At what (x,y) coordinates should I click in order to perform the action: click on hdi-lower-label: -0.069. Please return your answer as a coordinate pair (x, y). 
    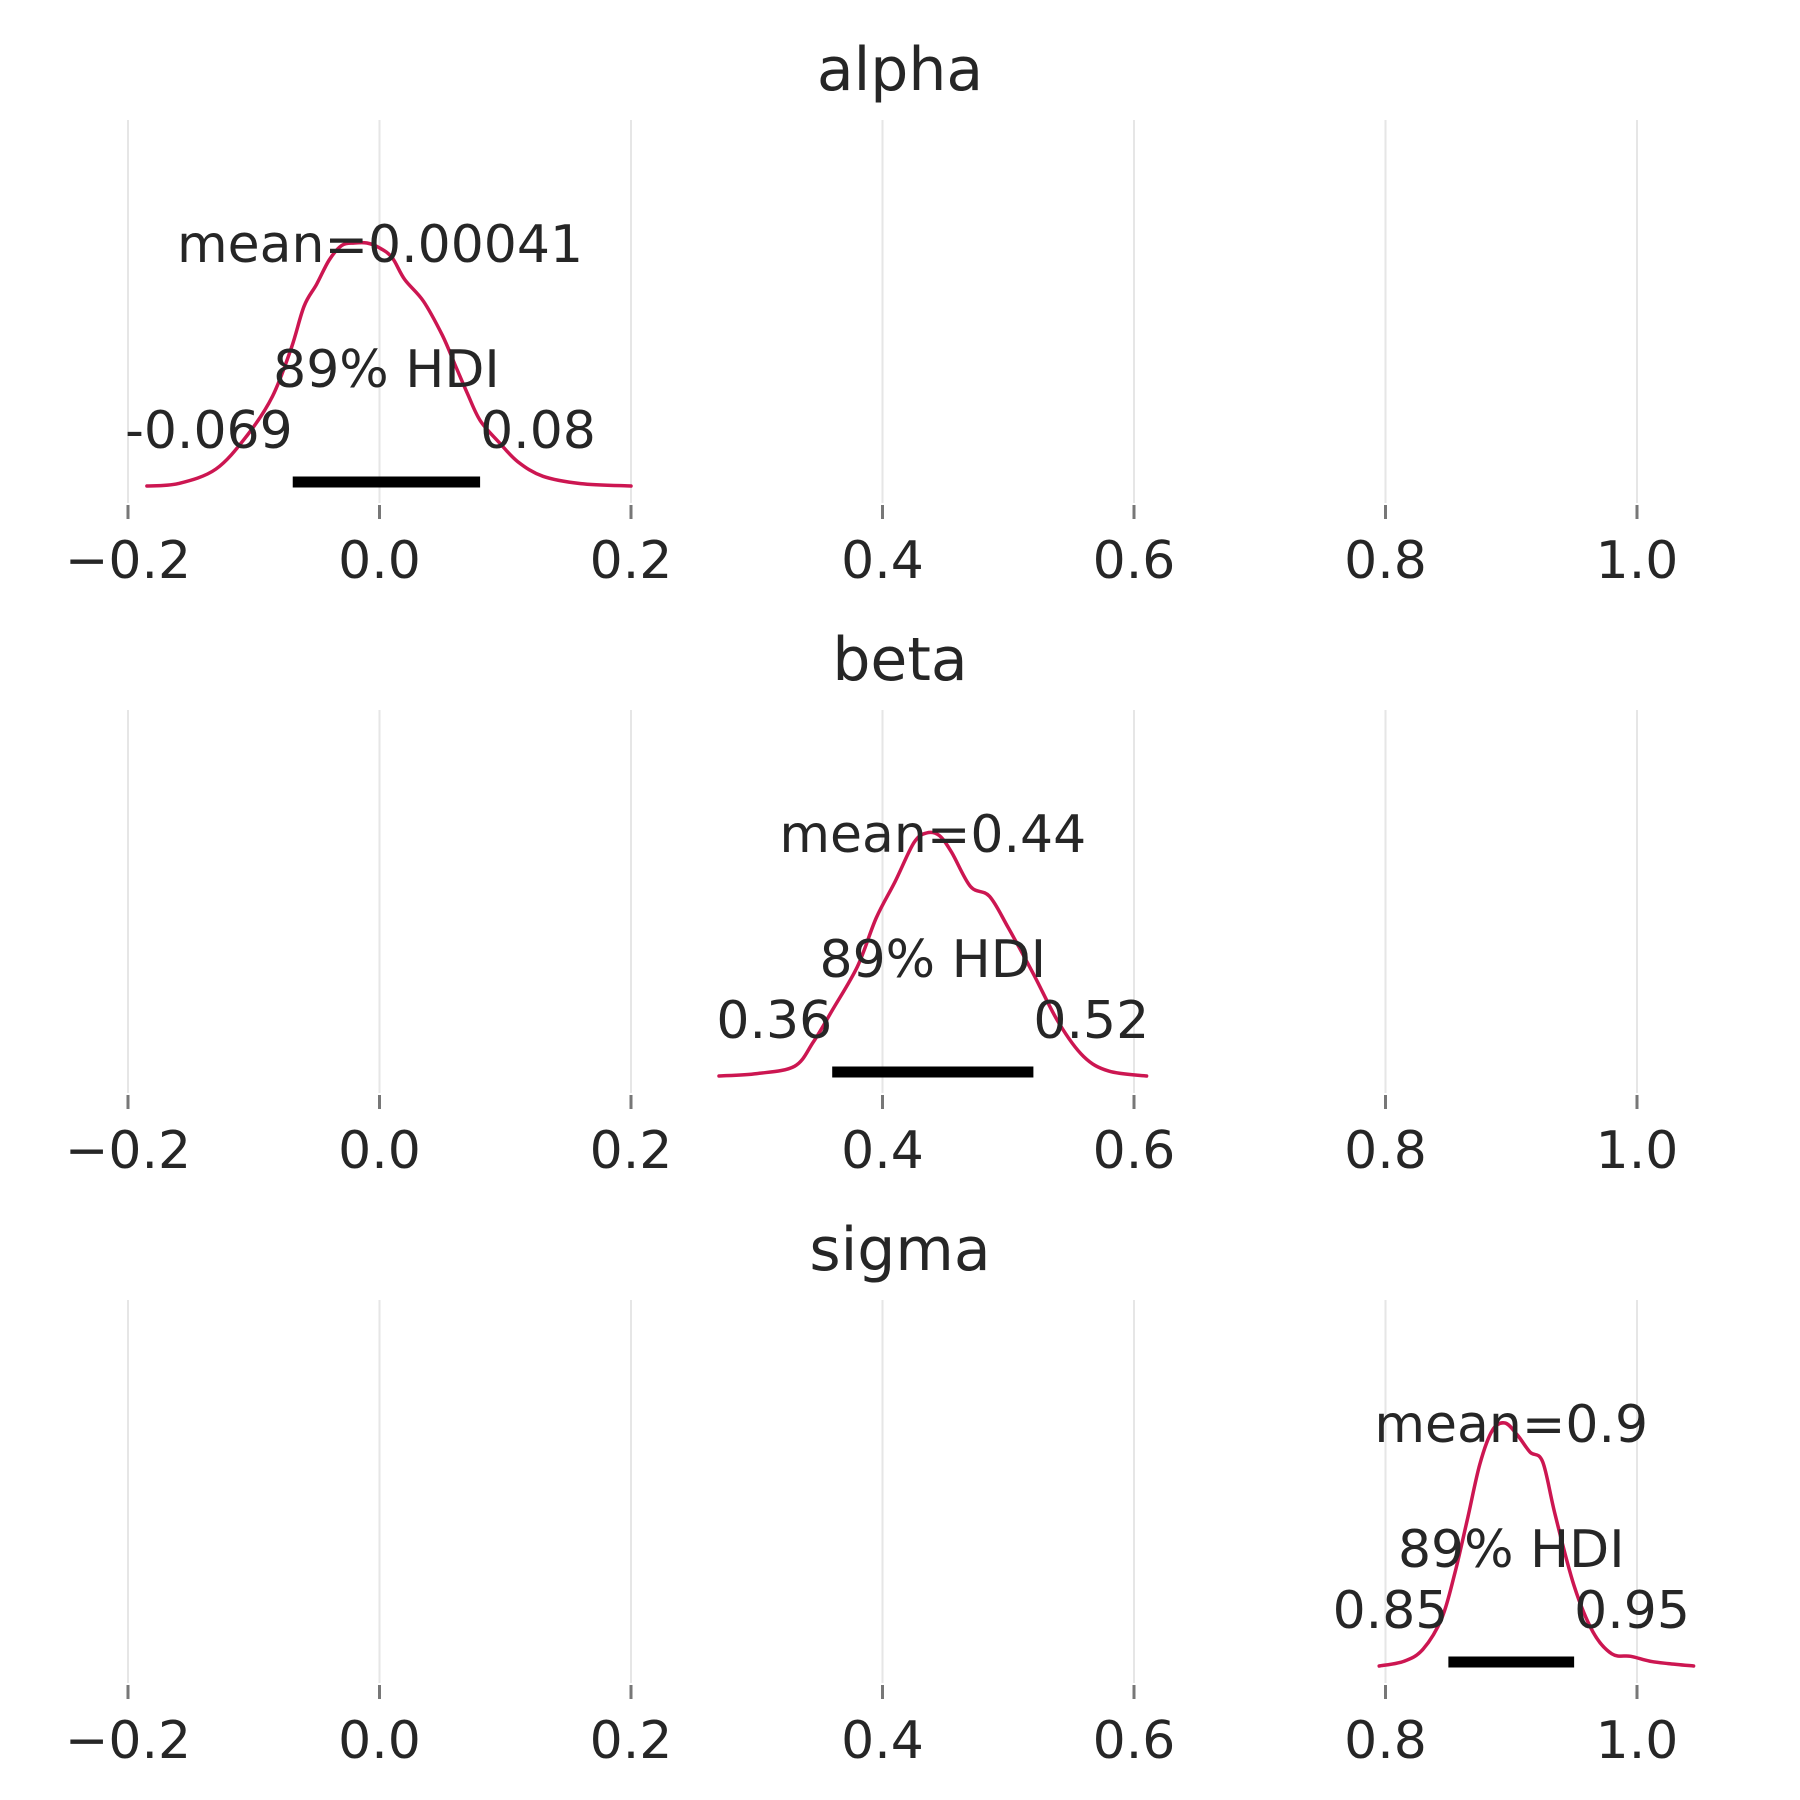
    Looking at the image, I should click on (209, 431).